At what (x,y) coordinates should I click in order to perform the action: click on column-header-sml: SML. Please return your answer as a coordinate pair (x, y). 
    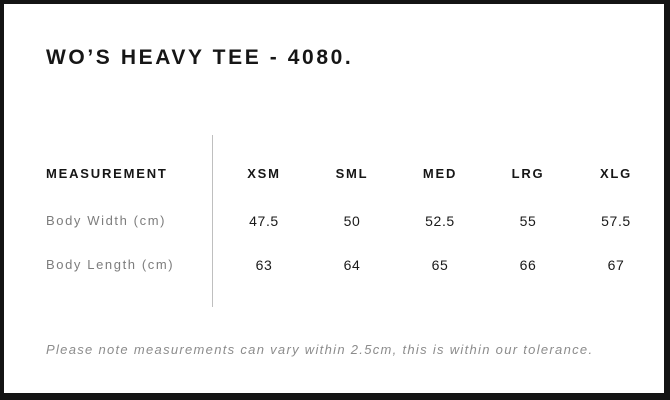
    Looking at the image, I should click on (352, 173).